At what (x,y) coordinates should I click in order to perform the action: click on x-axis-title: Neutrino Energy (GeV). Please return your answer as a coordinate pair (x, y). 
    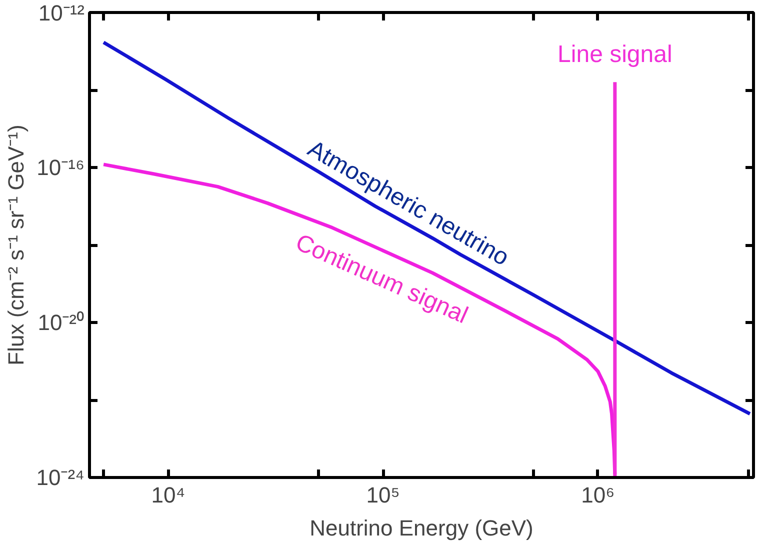
    Looking at the image, I should click on (422, 528).